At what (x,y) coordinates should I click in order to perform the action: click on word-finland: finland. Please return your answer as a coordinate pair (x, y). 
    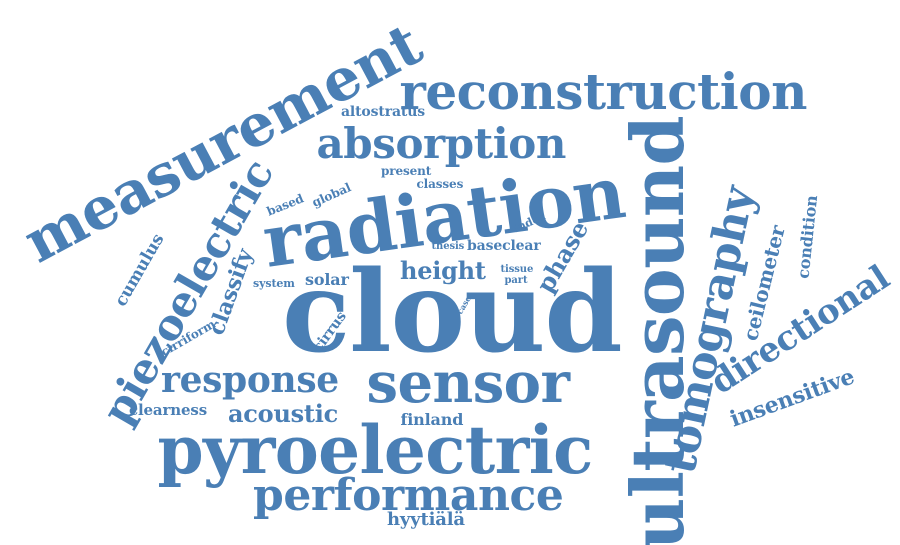
    Looking at the image, I should click on (432, 419).